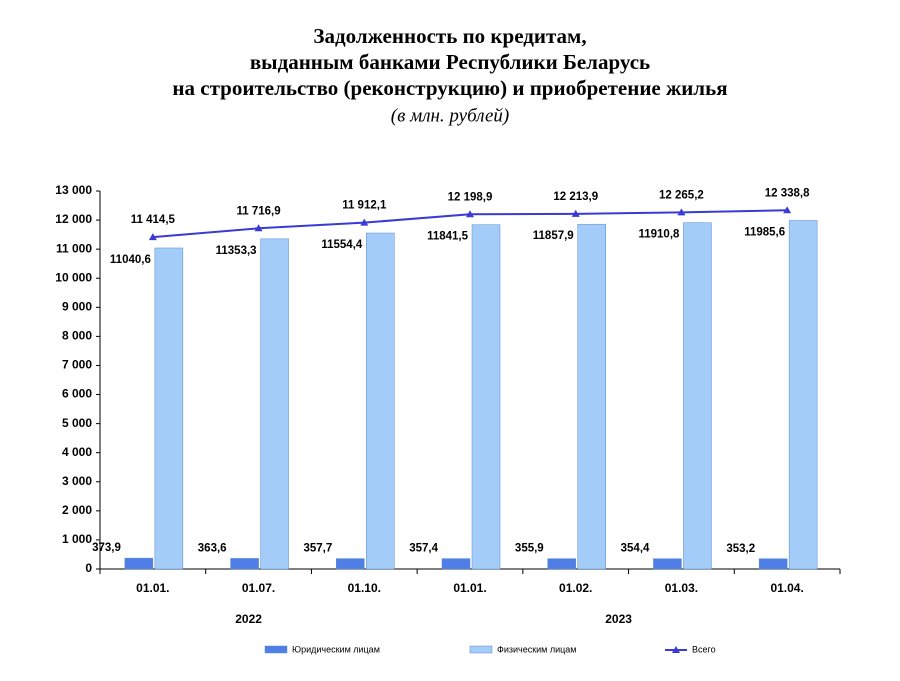 This screenshot has height=681, width=900. I want to click on value-label: 11841,5, so click(448, 237).